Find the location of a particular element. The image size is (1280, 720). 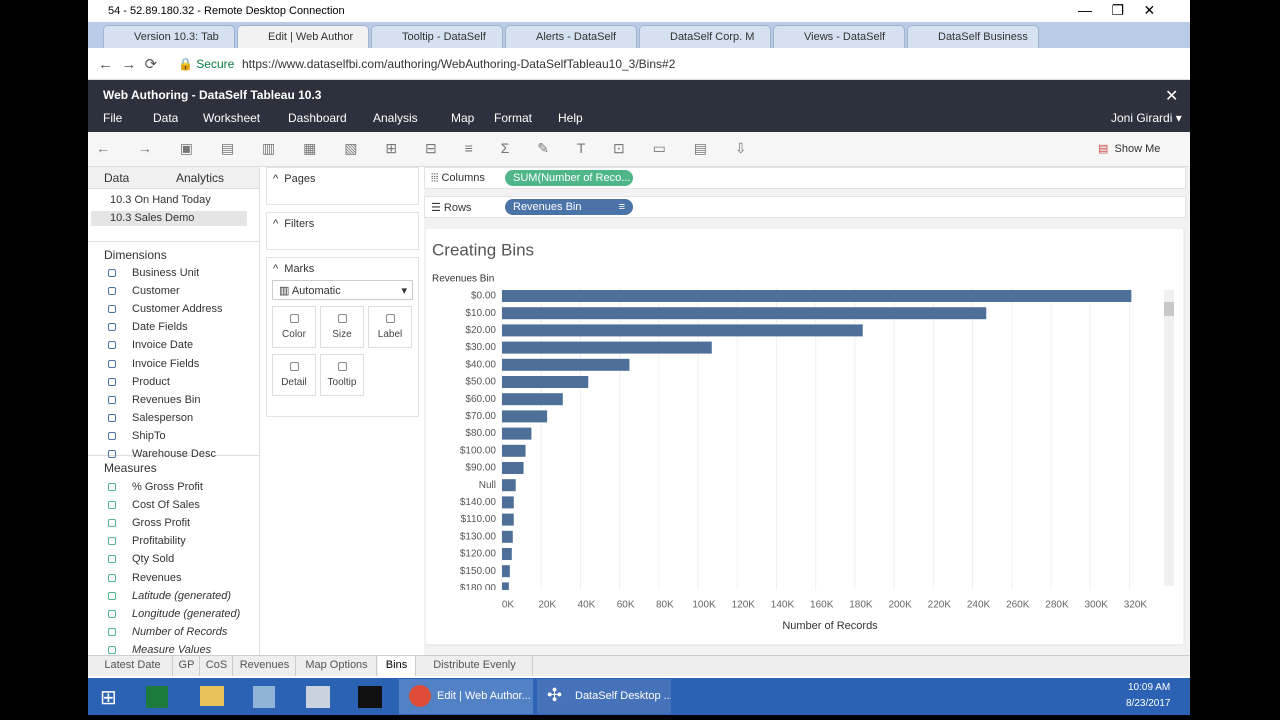

measure-field: % Gross Profit is located at coordinates (167, 487).